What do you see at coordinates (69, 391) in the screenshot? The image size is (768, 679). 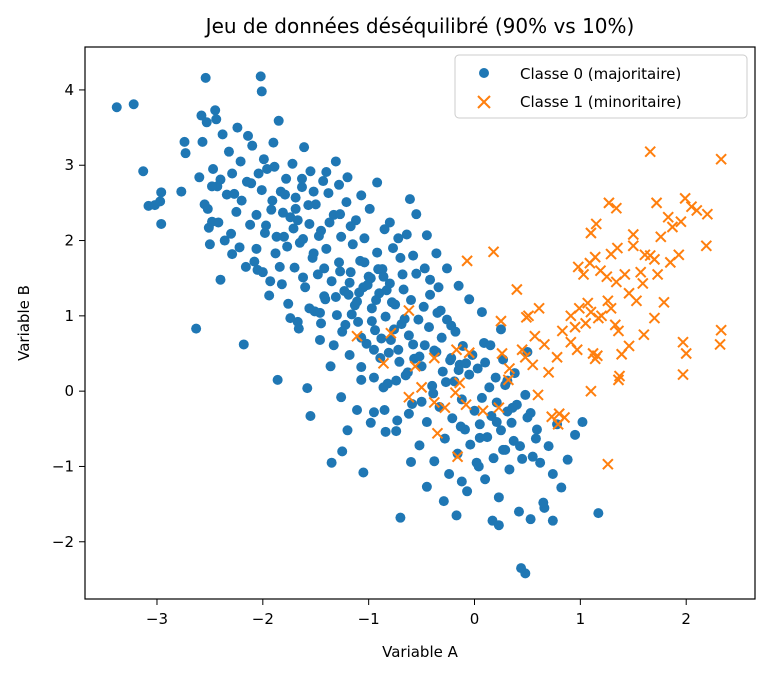 I see `y-tick-label: 0` at bounding box center [69, 391].